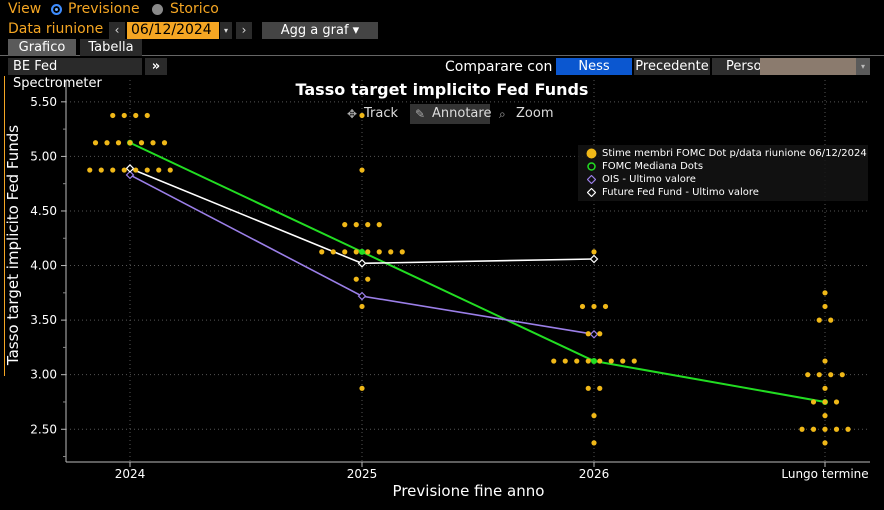 The height and width of the screenshot is (510, 884). I want to click on crosshair-icon: ✥, so click(352, 114).